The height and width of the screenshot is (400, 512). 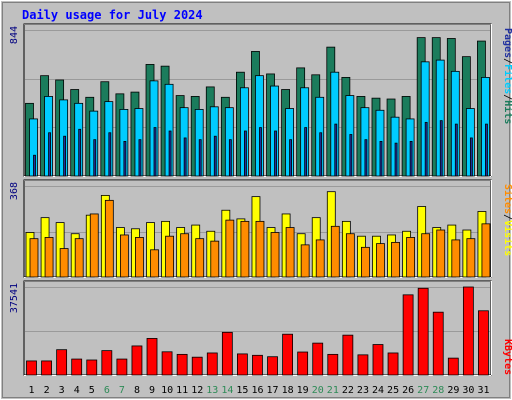 I want to click on y-max-label-2: 368, so click(x=14, y=191).